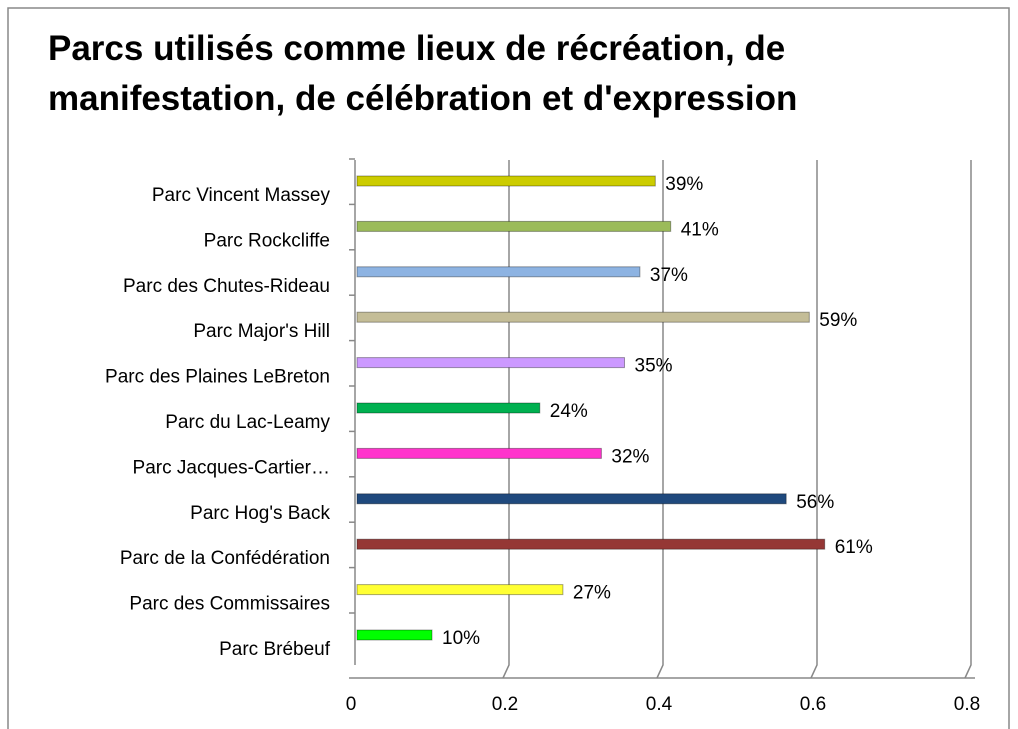 The width and height of the screenshot is (1018, 729). Describe the element at coordinates (815, 502) in the screenshot. I see `value-label: 56%` at that location.